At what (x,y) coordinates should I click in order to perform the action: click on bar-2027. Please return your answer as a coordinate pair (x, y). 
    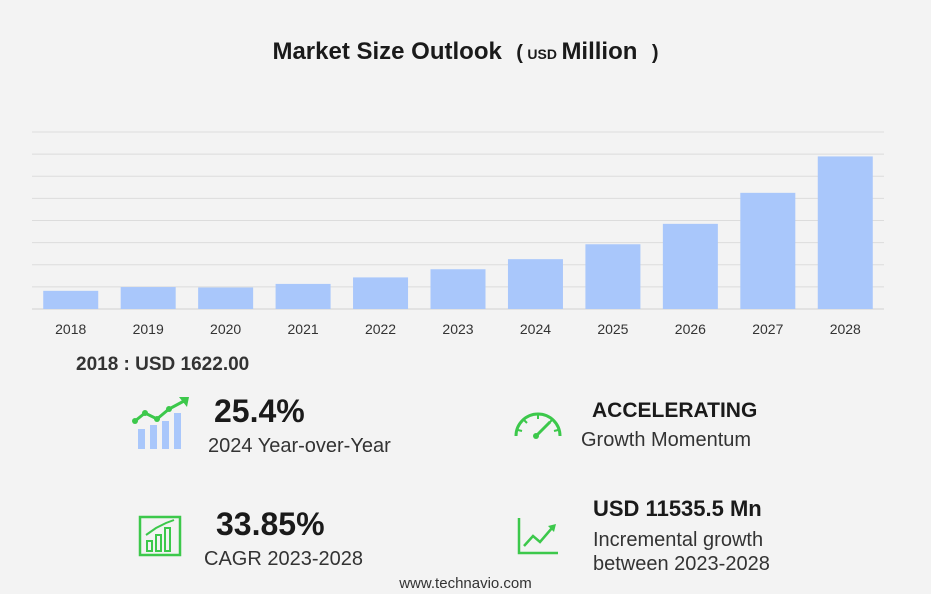
    Looking at the image, I should click on (768, 250).